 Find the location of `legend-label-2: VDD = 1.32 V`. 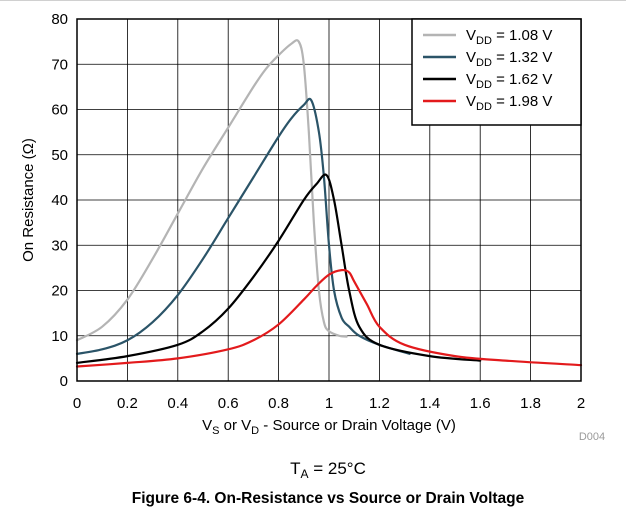

legend-label-2: VDD = 1.32 V is located at coordinates (509, 59).